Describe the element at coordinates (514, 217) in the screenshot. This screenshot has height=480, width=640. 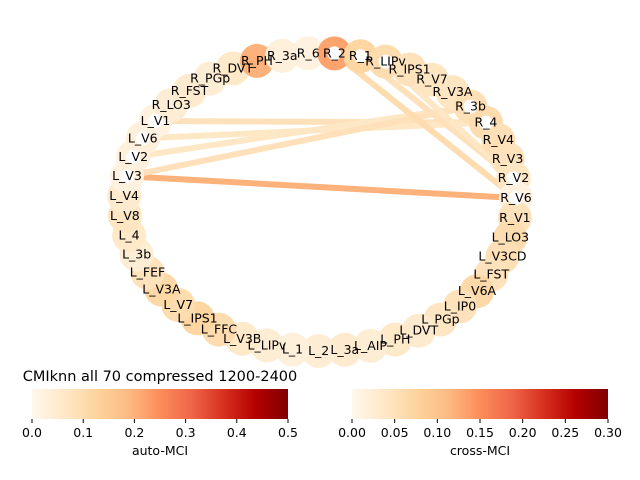
I see `node-label-R_V1: R_V1` at that location.